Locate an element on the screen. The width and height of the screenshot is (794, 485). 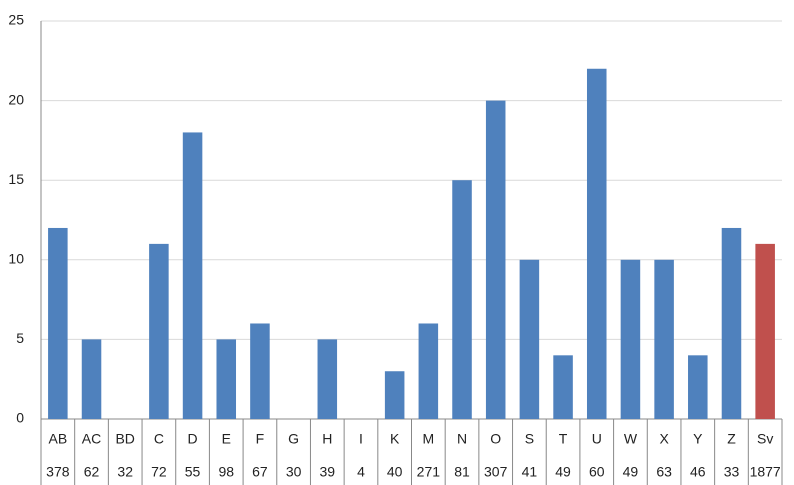
x-tick-label: E is located at coordinates (226, 439).